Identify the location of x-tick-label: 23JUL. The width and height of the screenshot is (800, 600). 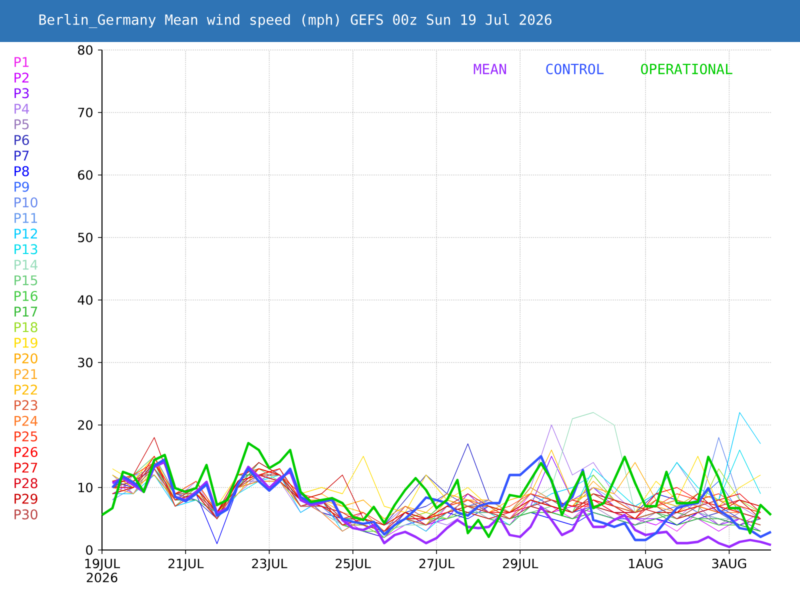
(270, 564).